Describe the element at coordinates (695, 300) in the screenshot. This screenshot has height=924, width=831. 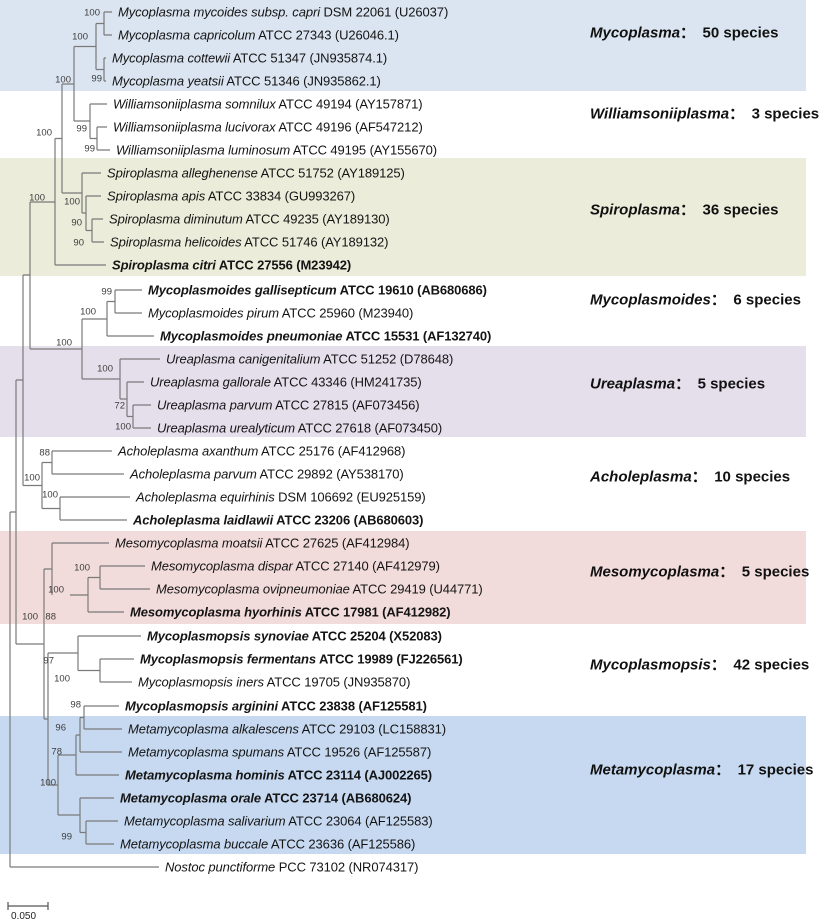
I see `genus-summary: Mycoplasmoides： 6 species` at that location.